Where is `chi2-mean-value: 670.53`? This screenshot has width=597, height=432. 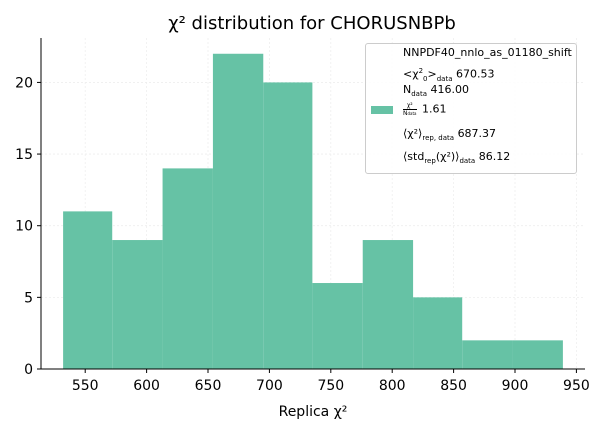 chi2-mean-value: 670.53 is located at coordinates (475, 74).